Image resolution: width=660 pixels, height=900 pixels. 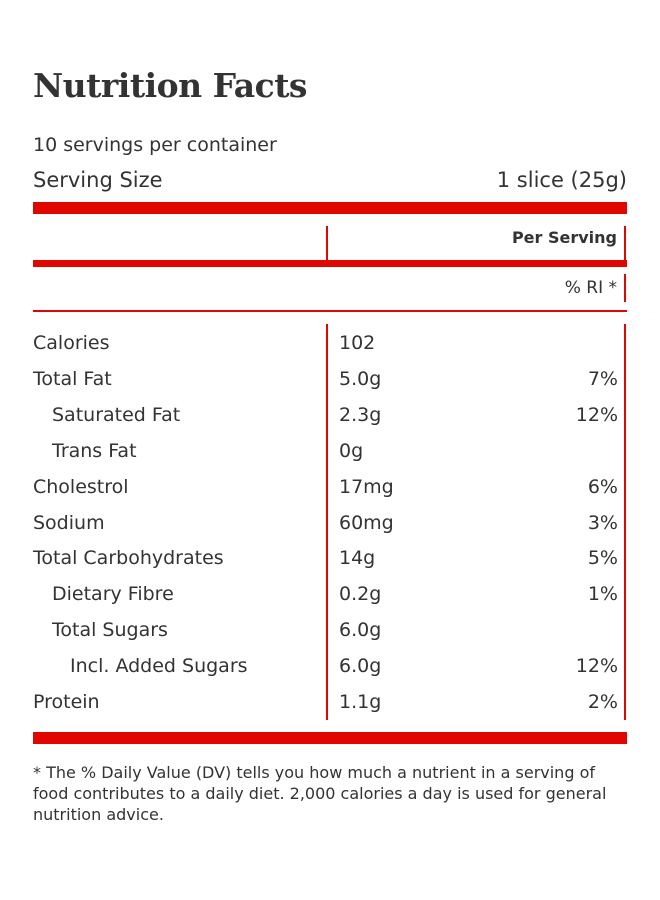 I want to click on header-column-divider, so click(x=327, y=243).